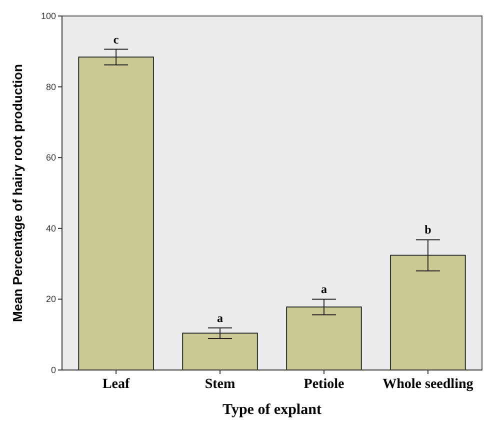 This screenshot has width=500, height=422. I want to click on x-tick-label: Stem, so click(220, 384).